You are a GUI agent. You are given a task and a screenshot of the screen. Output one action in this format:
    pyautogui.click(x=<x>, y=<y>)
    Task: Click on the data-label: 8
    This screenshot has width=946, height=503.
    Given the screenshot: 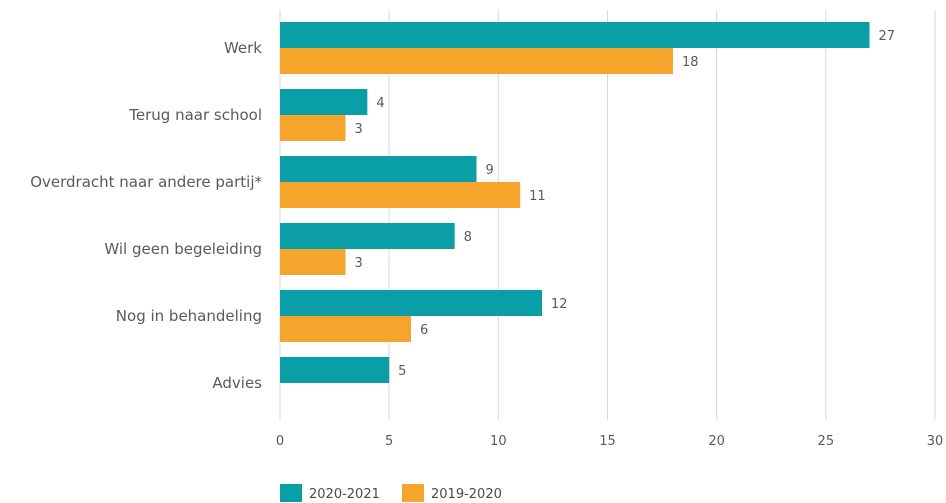 What is the action you would take?
    pyautogui.click(x=468, y=237)
    